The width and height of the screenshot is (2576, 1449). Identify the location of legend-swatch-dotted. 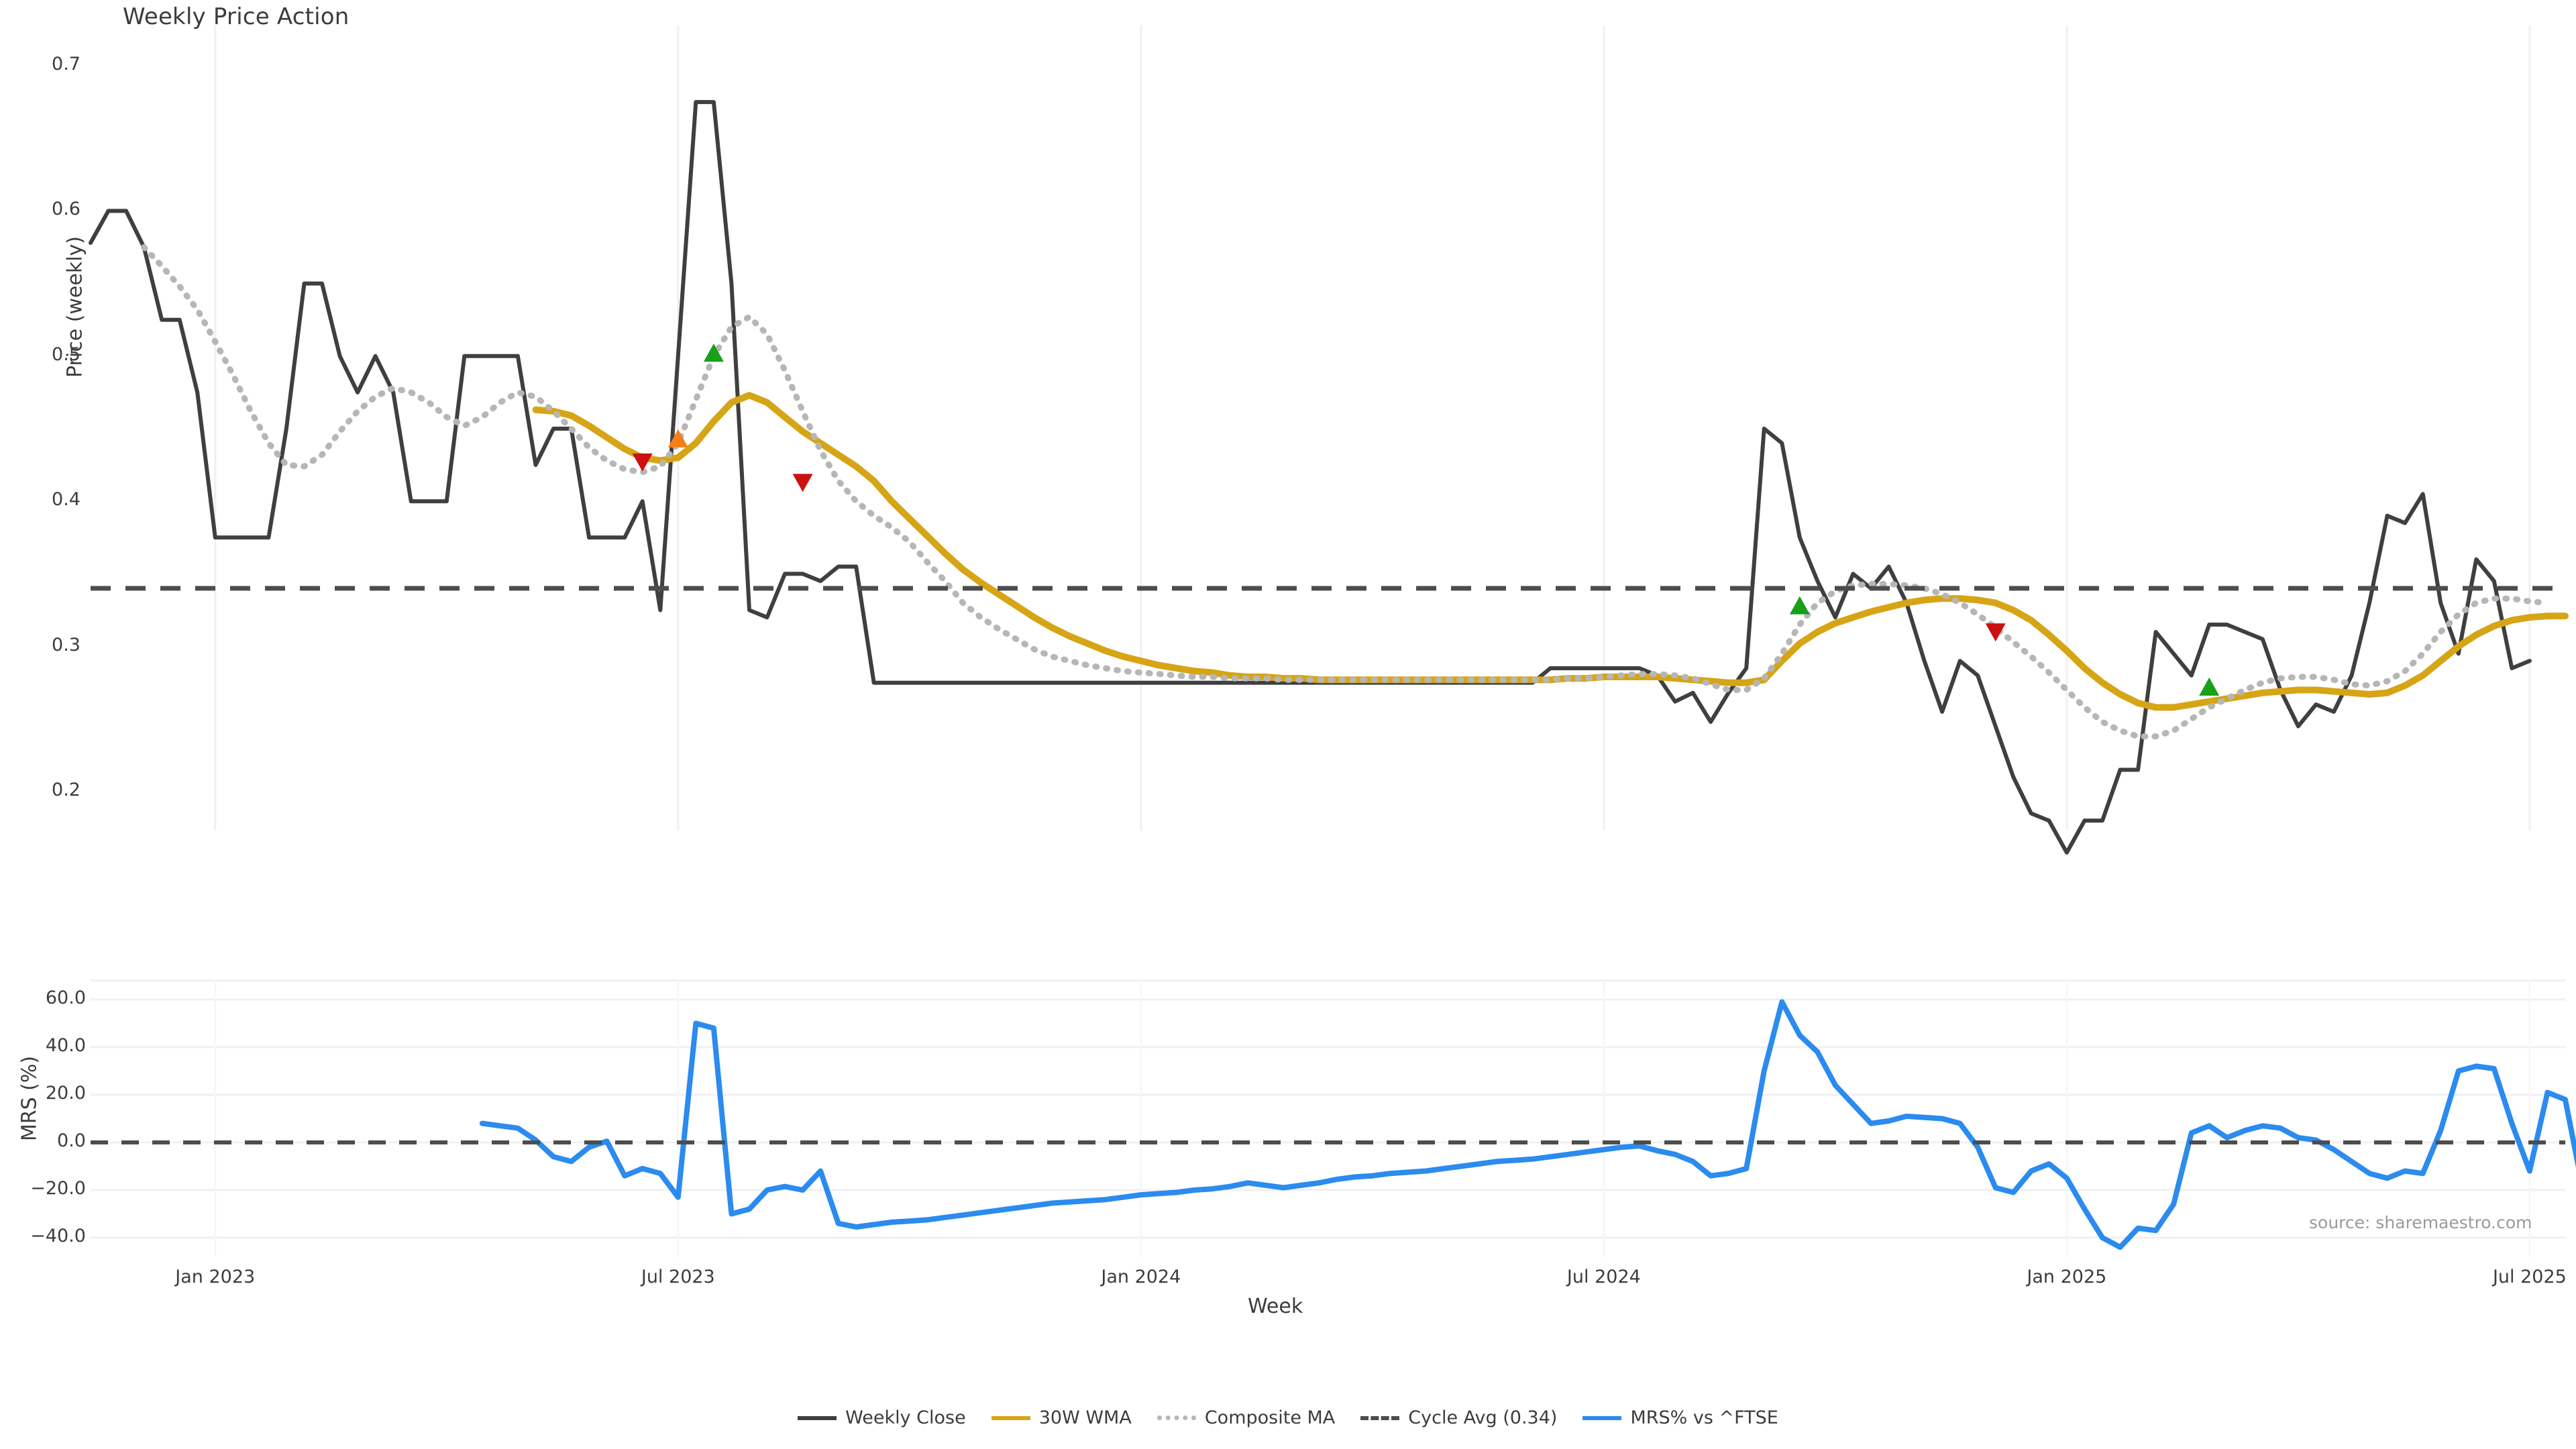
(1176, 1417).